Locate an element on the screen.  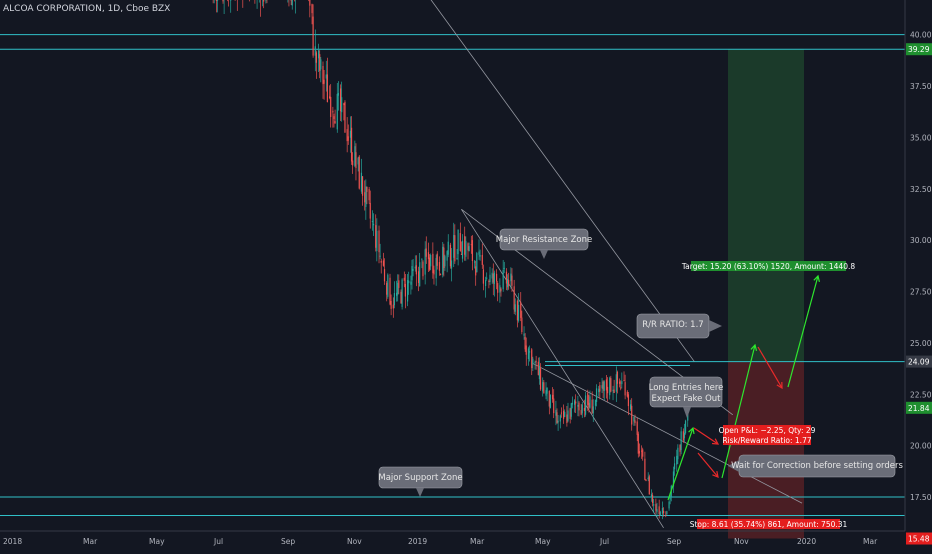
price-tick-label: 25.00 is located at coordinates (921, 343).